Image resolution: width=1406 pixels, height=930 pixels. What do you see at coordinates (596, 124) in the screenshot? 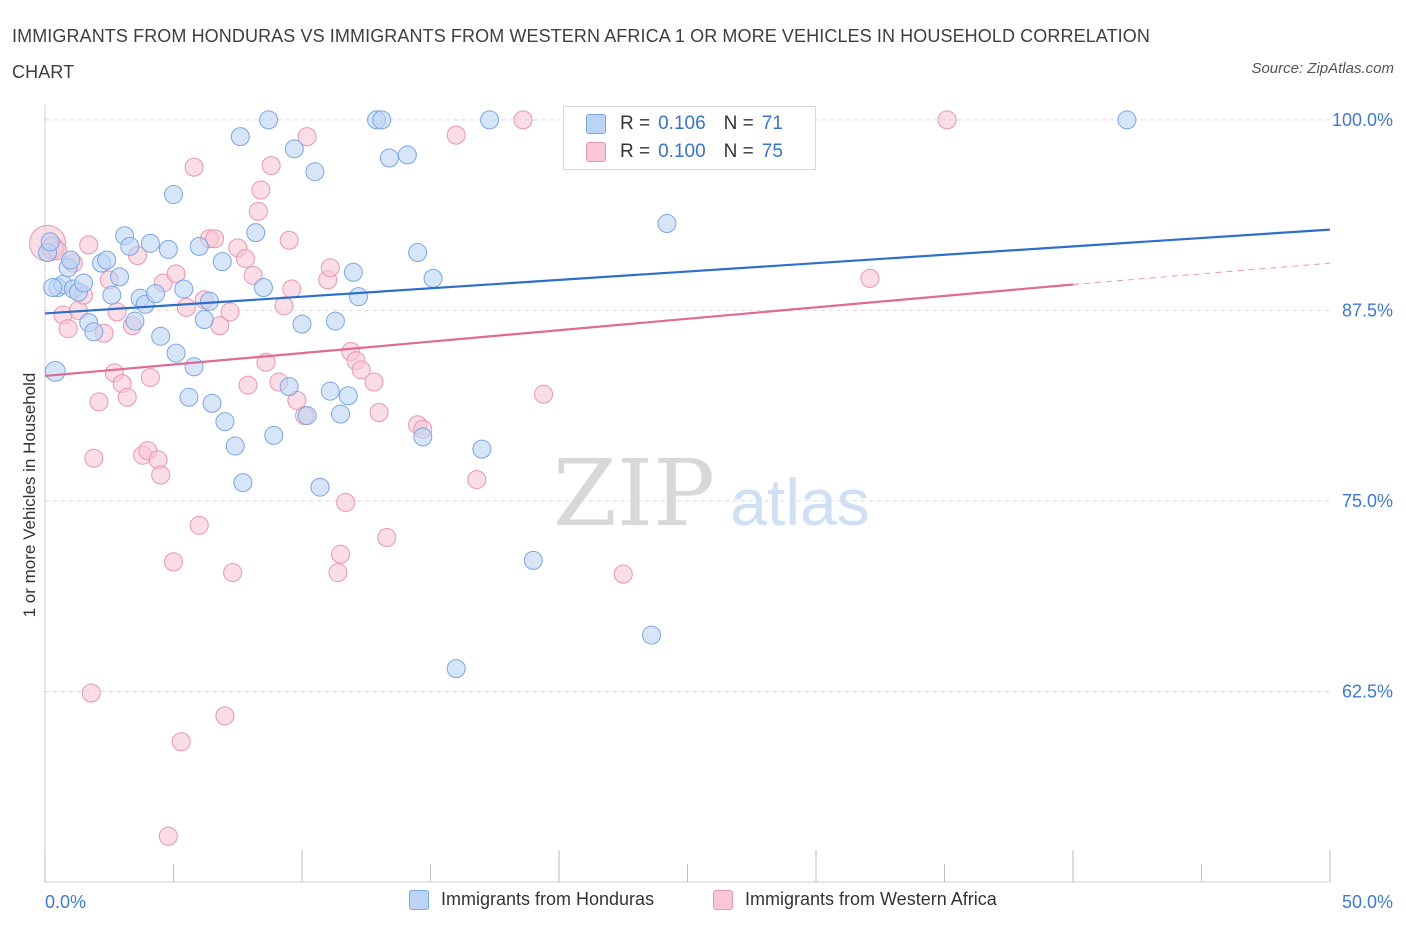
I see `legend-swatch-blue` at bounding box center [596, 124].